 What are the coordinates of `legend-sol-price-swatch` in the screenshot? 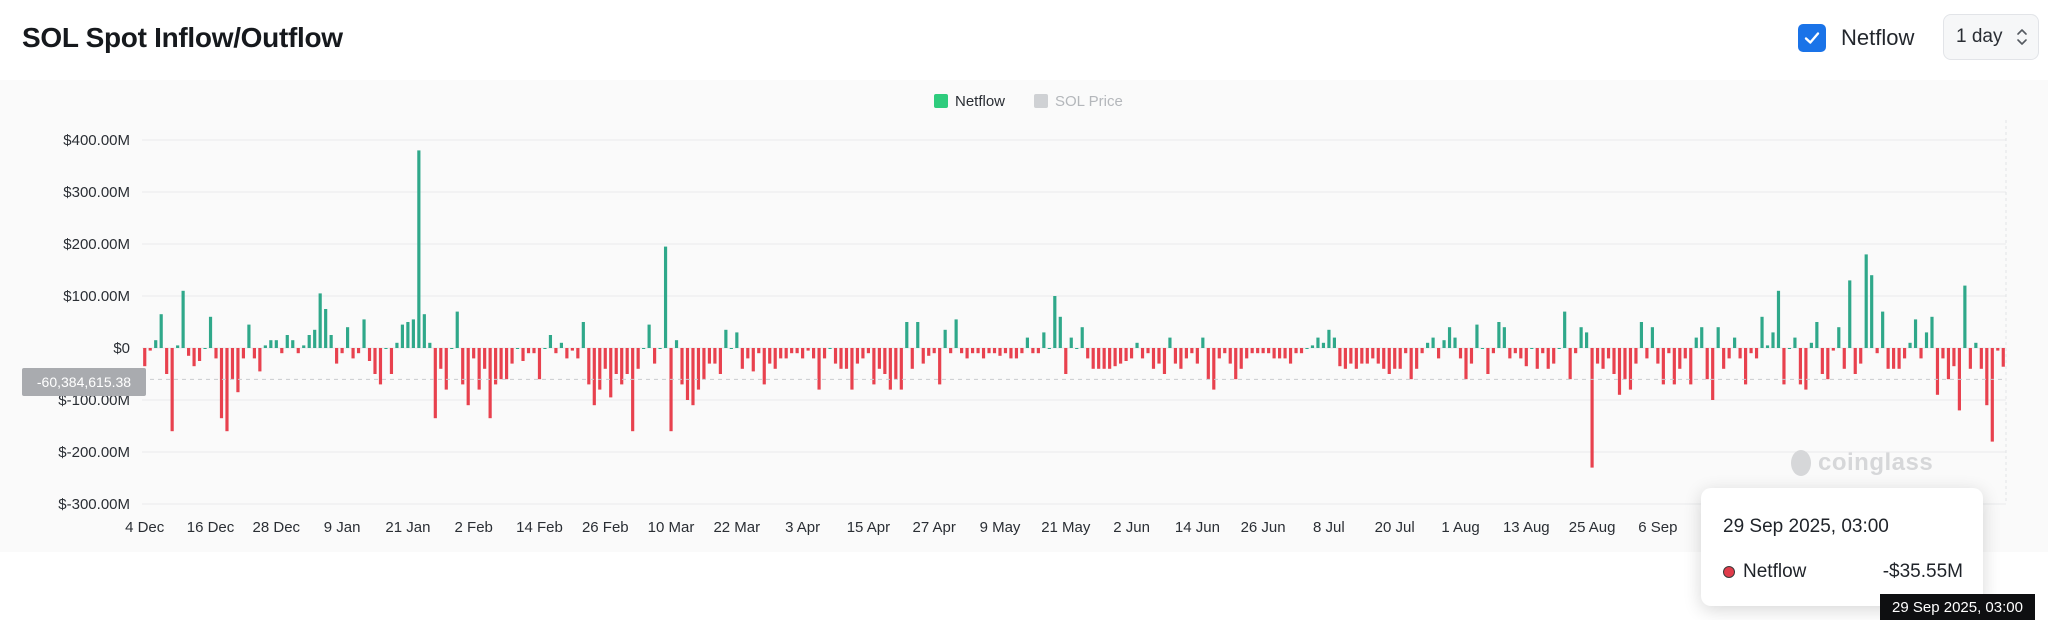 It's located at (1041, 101).